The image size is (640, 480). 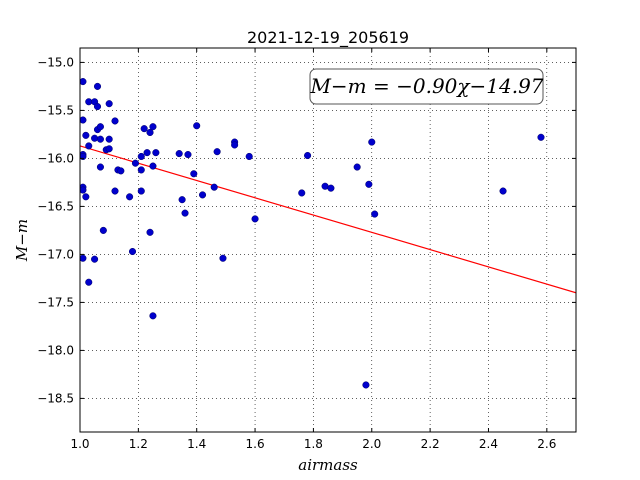 I want to click on annotation-box, so click(x=426, y=86).